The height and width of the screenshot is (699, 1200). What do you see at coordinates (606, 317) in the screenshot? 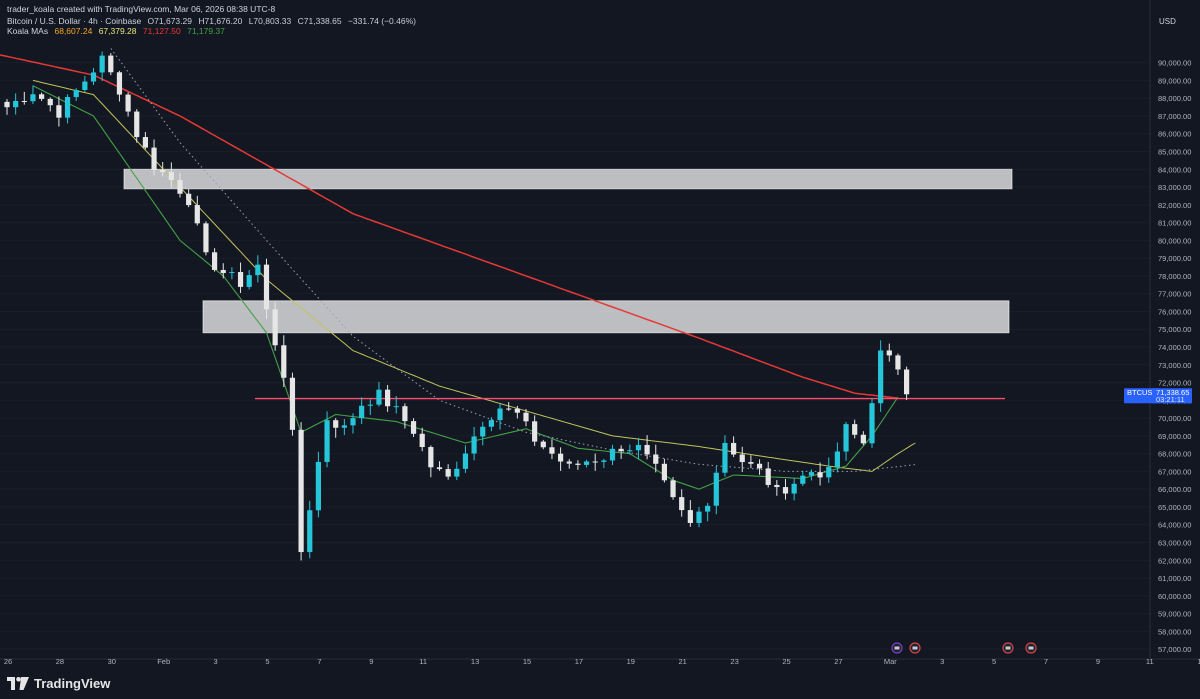
I see `resistance-zone` at bounding box center [606, 317].